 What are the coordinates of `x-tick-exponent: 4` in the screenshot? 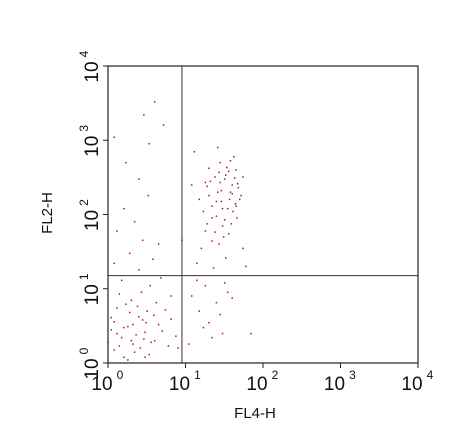 It's located at (430, 375).